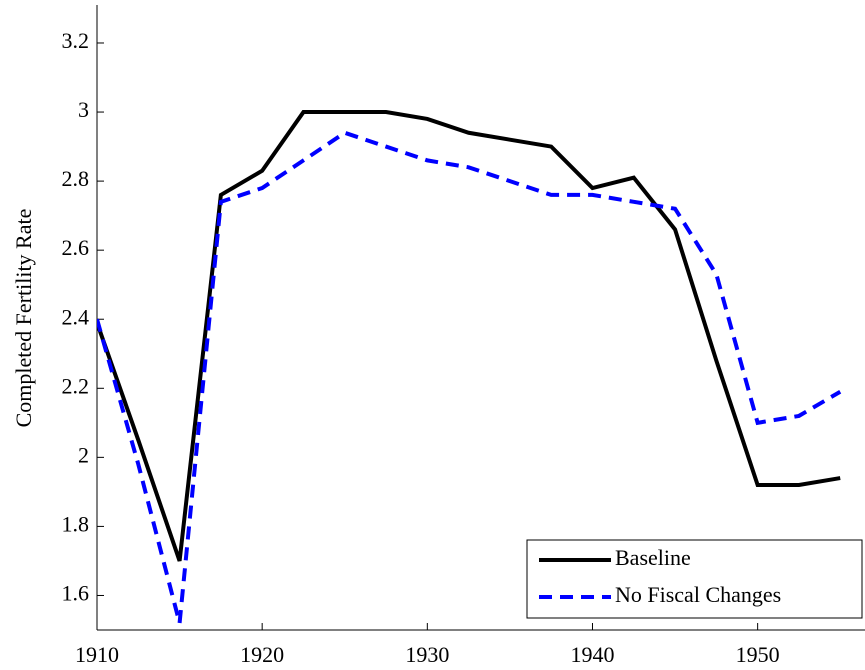 This screenshot has width=865, height=670. I want to click on y-tick-label: 3, so click(83, 109).